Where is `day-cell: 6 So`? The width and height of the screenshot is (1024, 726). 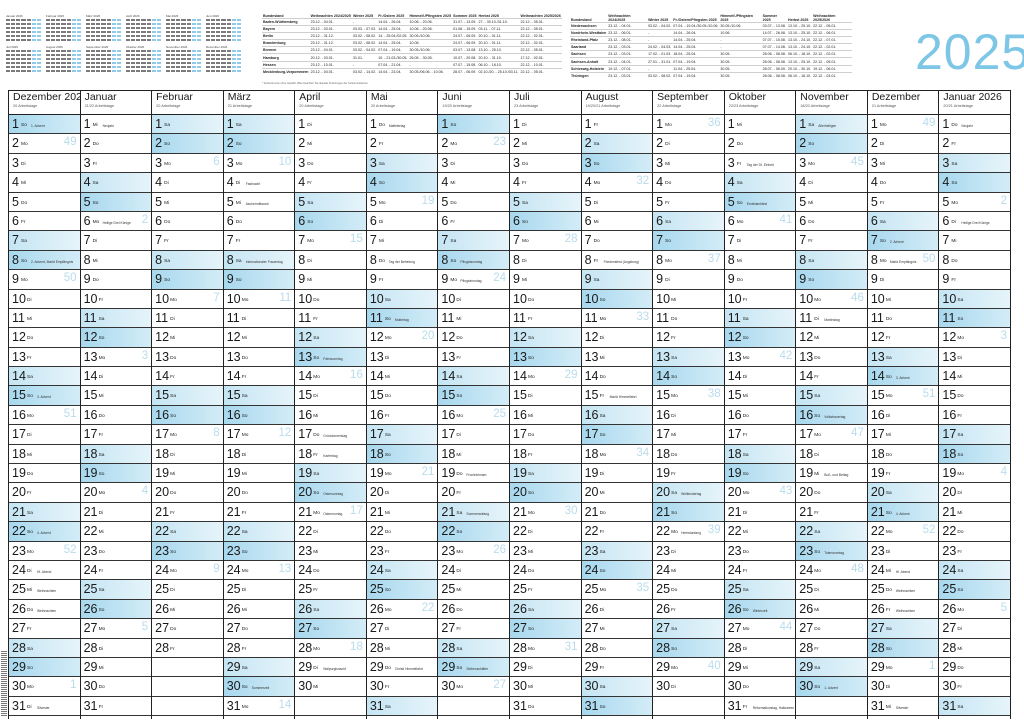 day-cell: 6 So is located at coordinates (330, 221).